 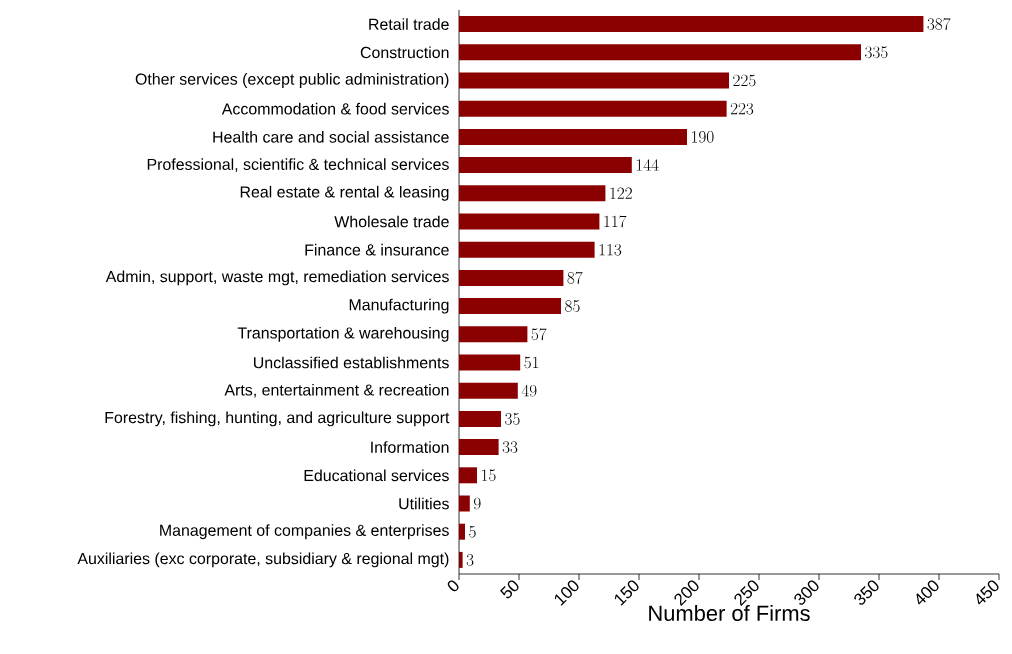 What do you see at coordinates (510, 447) in the screenshot?
I see `data-label: 33` at bounding box center [510, 447].